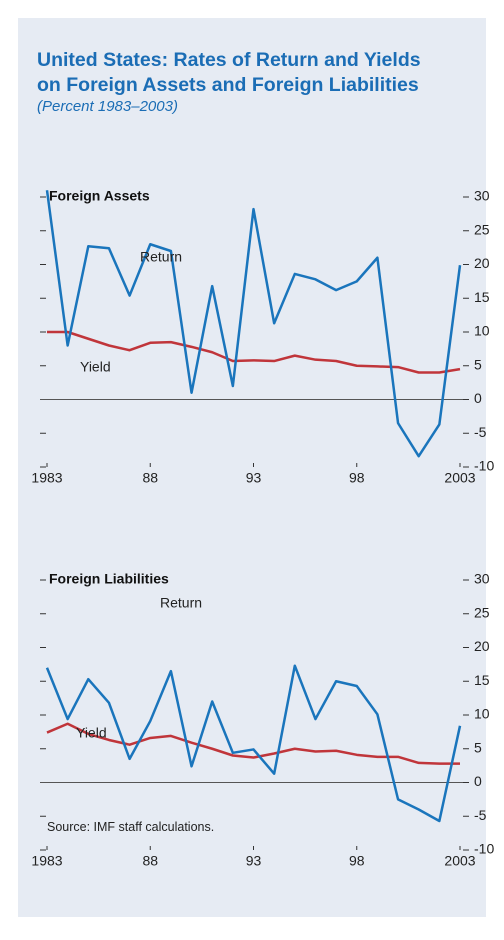  What do you see at coordinates (109, 579) in the screenshot?
I see `chart-title: Foreign Liabilities` at bounding box center [109, 579].